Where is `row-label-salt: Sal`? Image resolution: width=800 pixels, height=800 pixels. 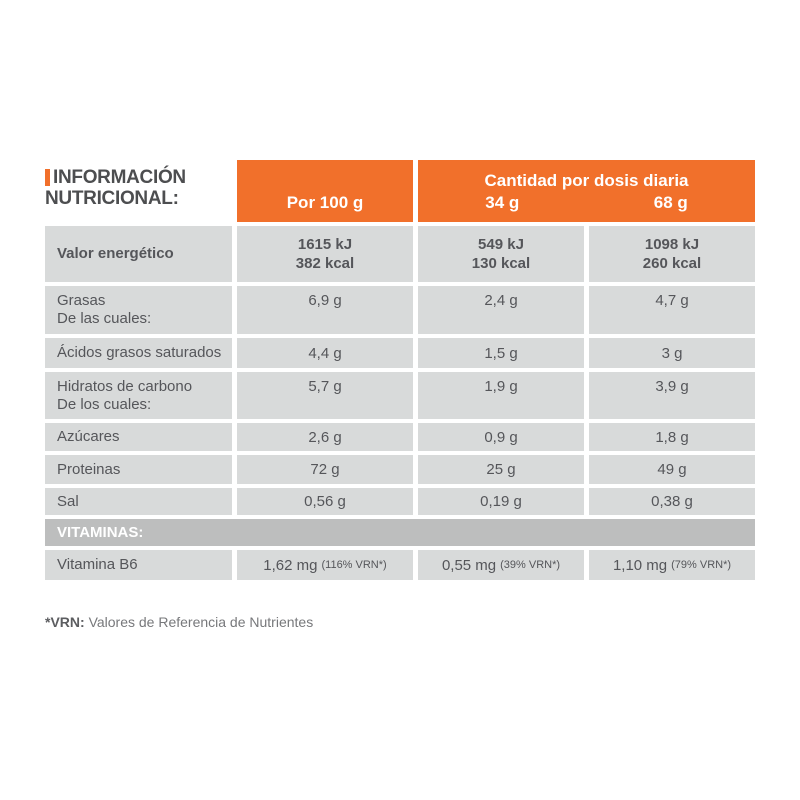
row-label-salt: Sal is located at coordinates (138, 501).